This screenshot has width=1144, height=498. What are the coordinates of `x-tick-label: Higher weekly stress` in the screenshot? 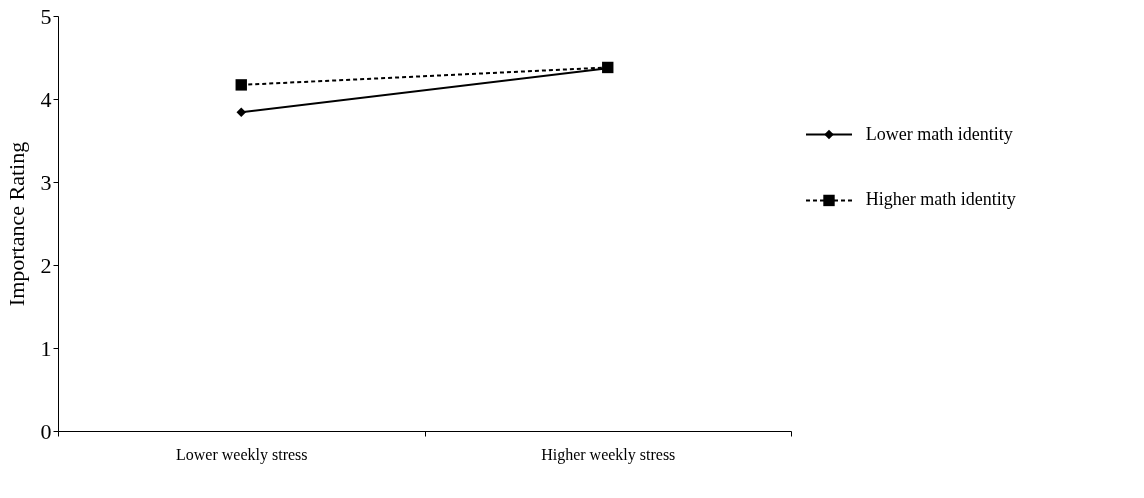 It's located at (608, 454).